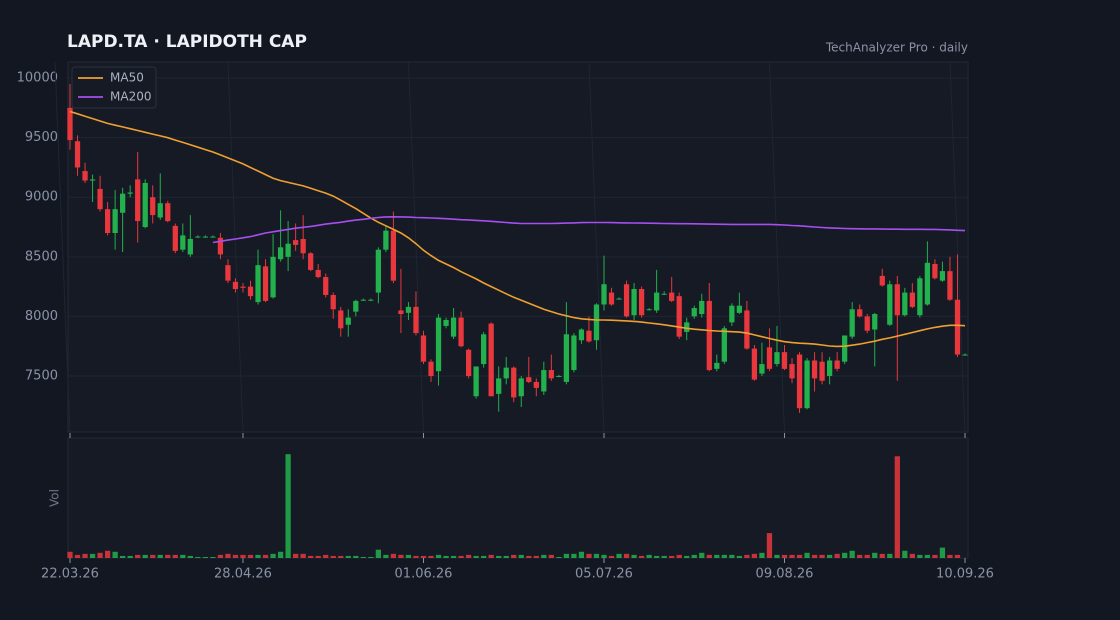  I want to click on y-tick-label: 10000, so click(37, 78).